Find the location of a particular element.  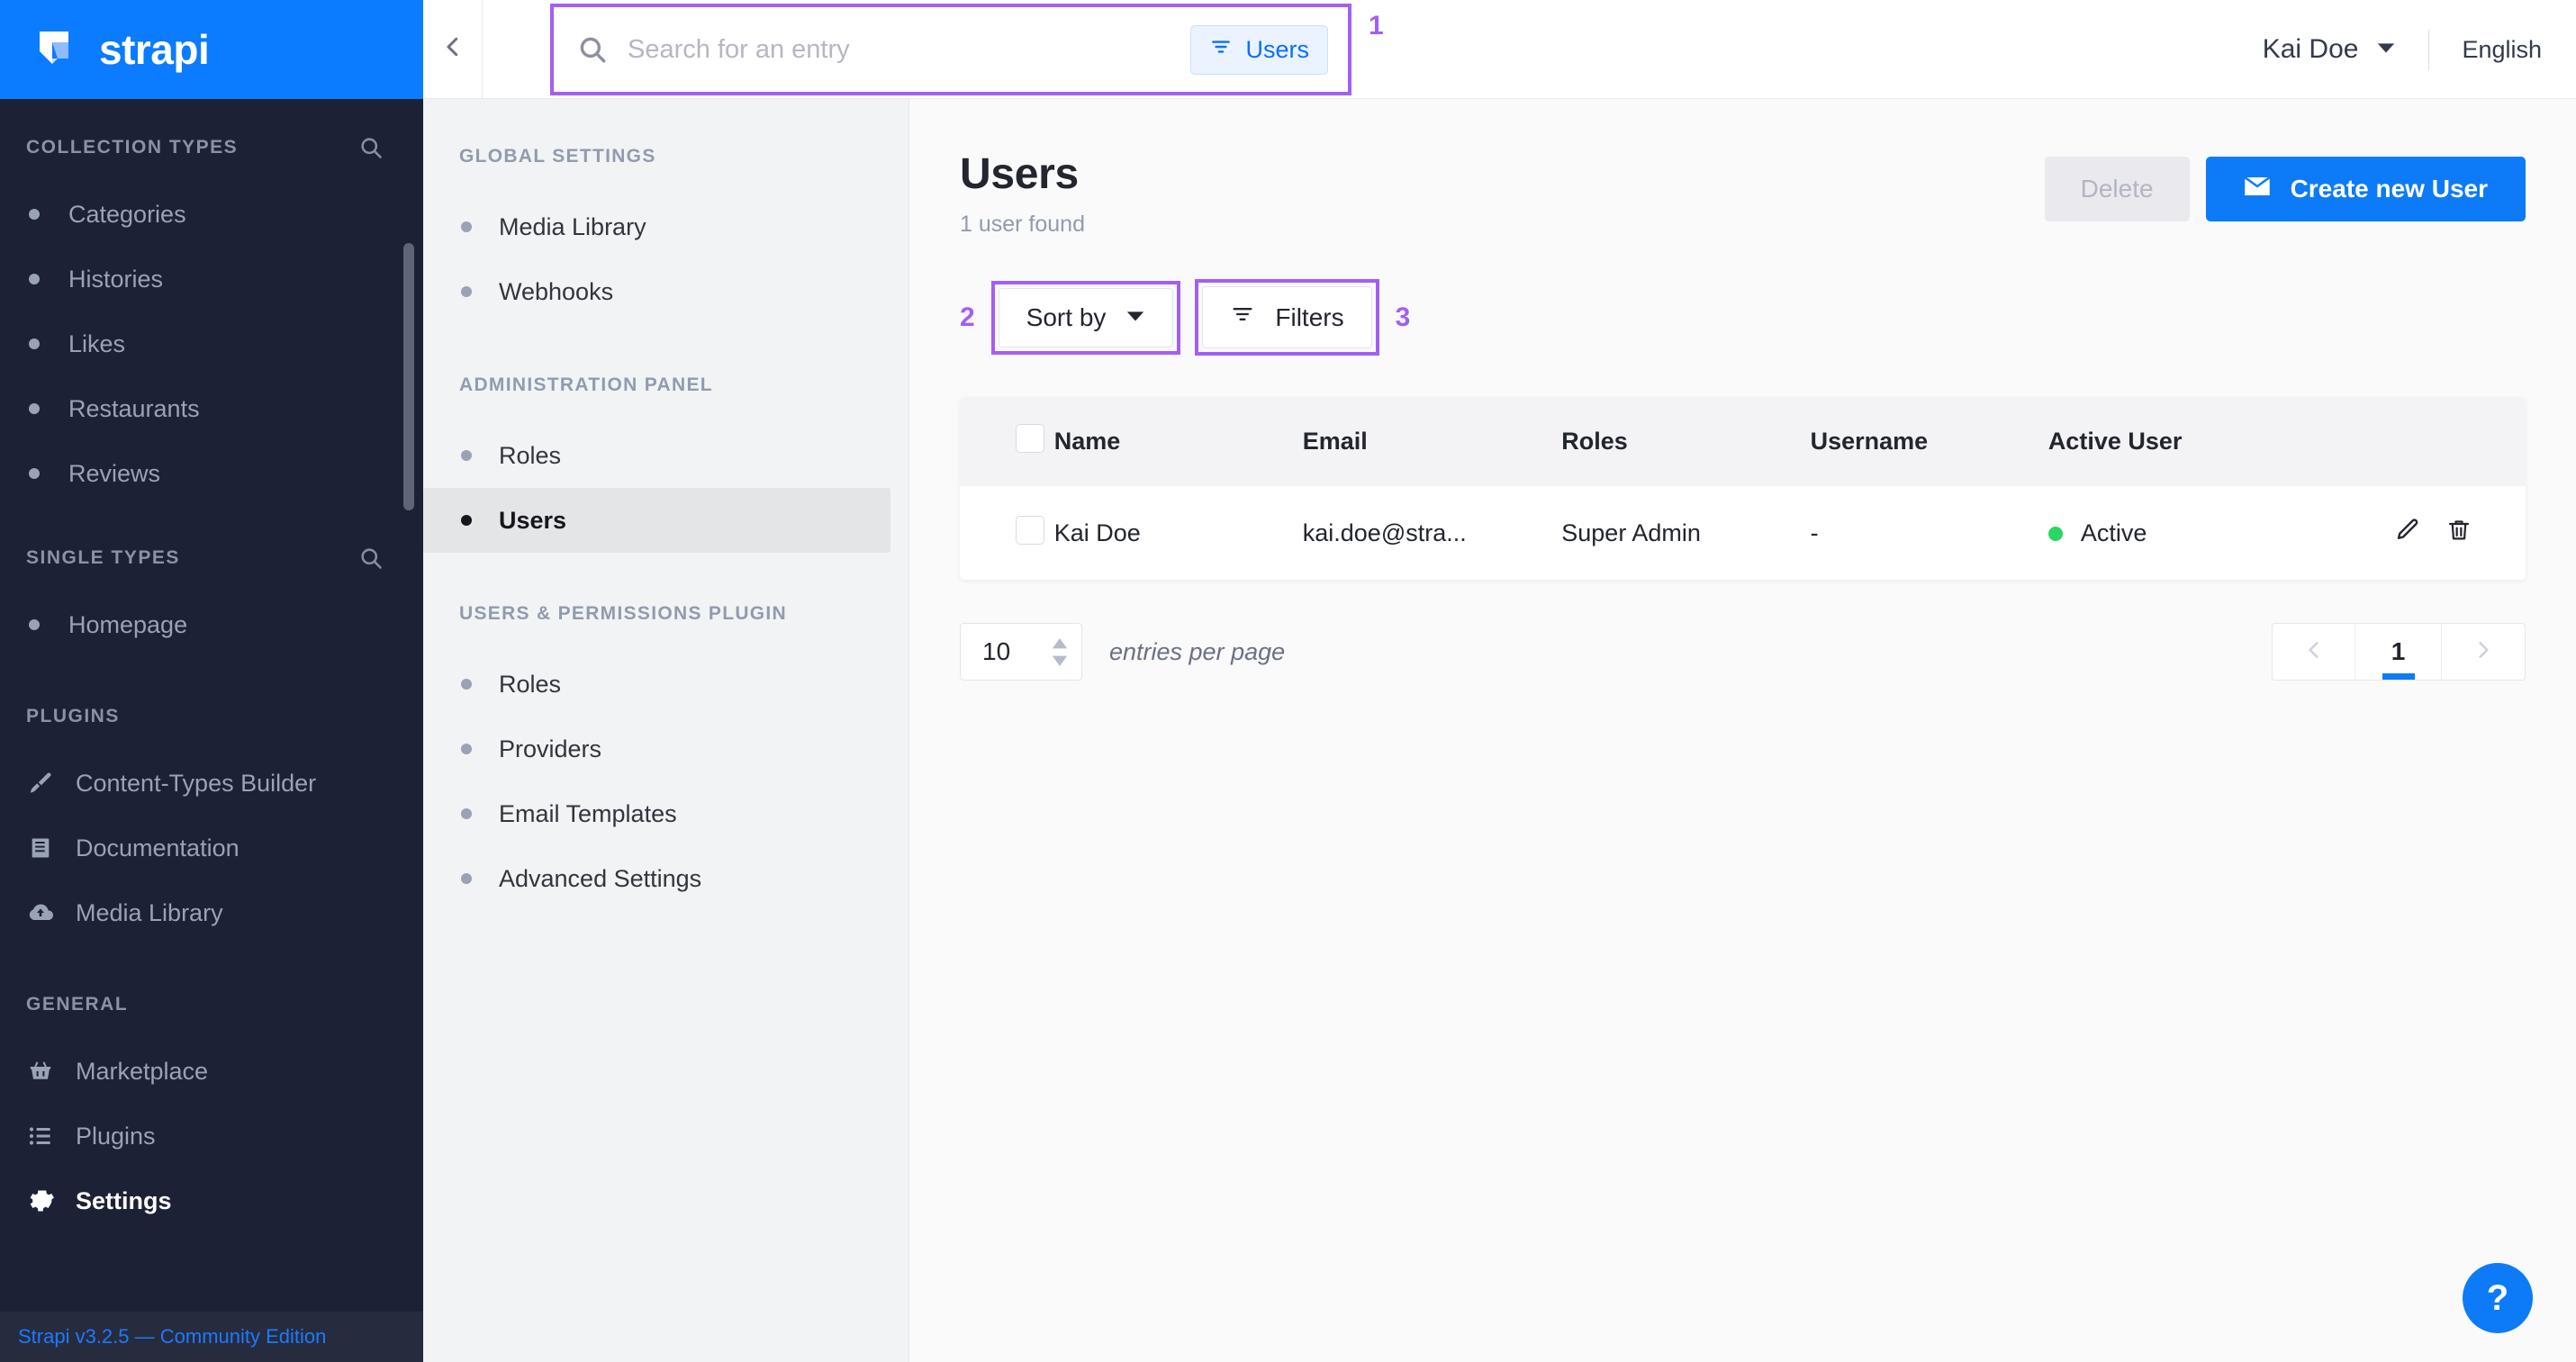

brand-name: strapi is located at coordinates (154, 50).